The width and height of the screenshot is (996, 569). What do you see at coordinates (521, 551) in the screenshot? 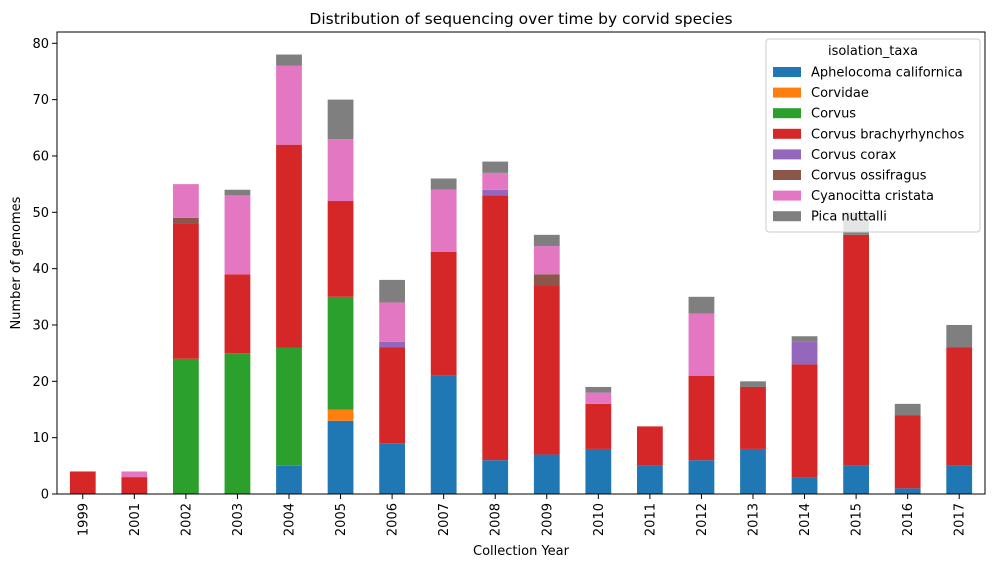
I see `x-axis-title: Collection Year` at bounding box center [521, 551].